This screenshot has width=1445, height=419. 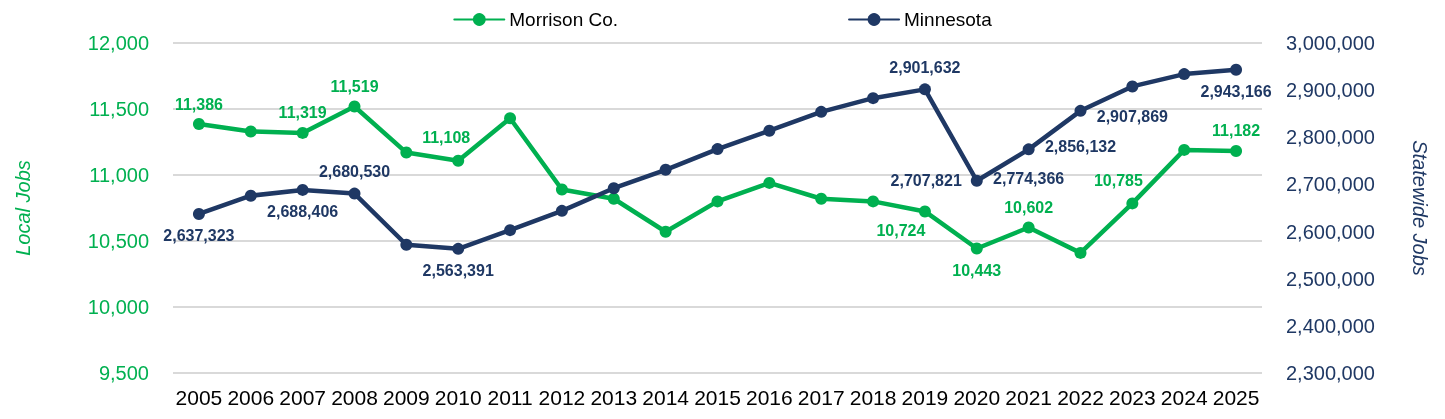 I want to click on data-label: 10,602, so click(x=1029, y=208).